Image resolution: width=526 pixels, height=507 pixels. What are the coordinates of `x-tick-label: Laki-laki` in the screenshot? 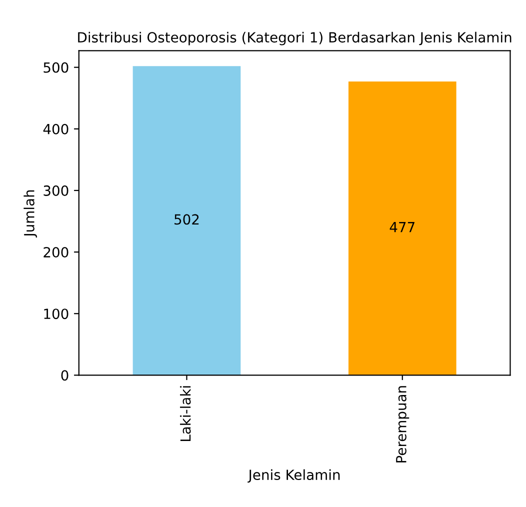 It's located at (185, 413).